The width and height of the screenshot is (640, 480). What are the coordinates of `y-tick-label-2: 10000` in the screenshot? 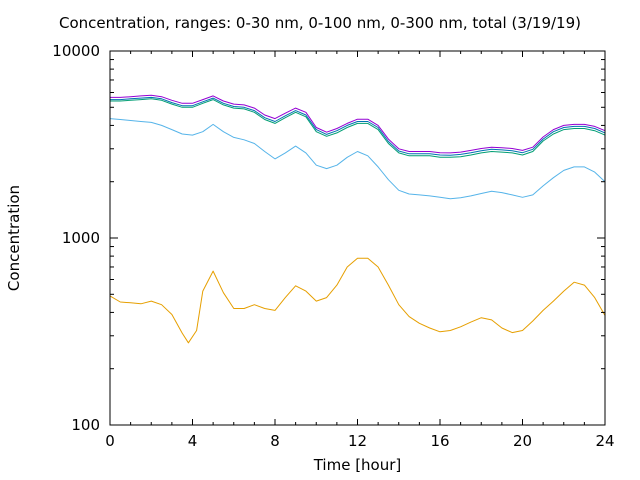 It's located at (76, 51).